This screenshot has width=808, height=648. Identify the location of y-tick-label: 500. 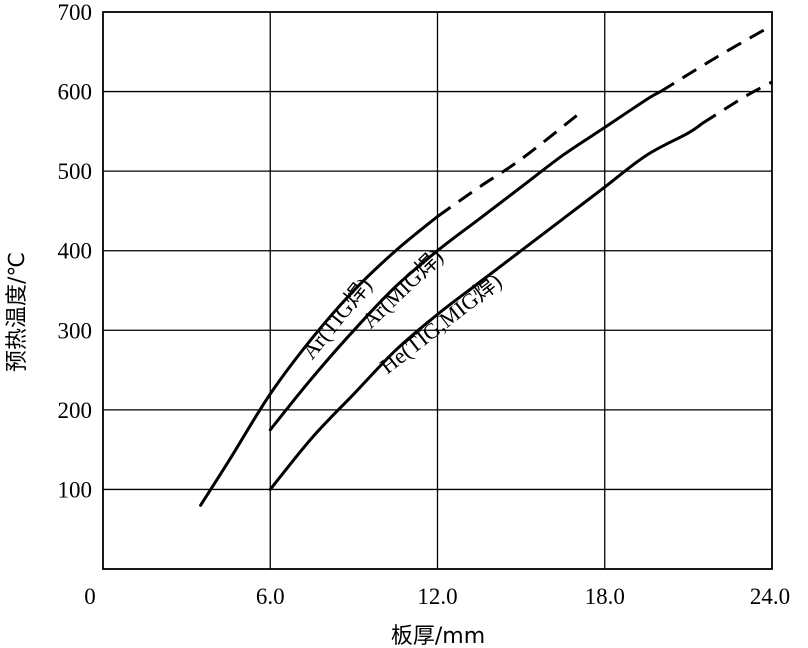
(75, 171).